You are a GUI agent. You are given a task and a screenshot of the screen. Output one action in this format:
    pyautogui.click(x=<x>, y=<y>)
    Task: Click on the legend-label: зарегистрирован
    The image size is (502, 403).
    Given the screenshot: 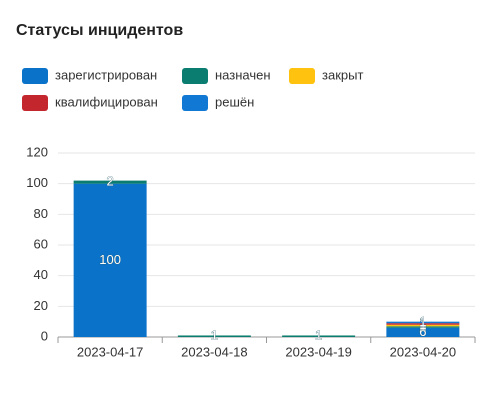 What is the action you would take?
    pyautogui.click(x=106, y=74)
    